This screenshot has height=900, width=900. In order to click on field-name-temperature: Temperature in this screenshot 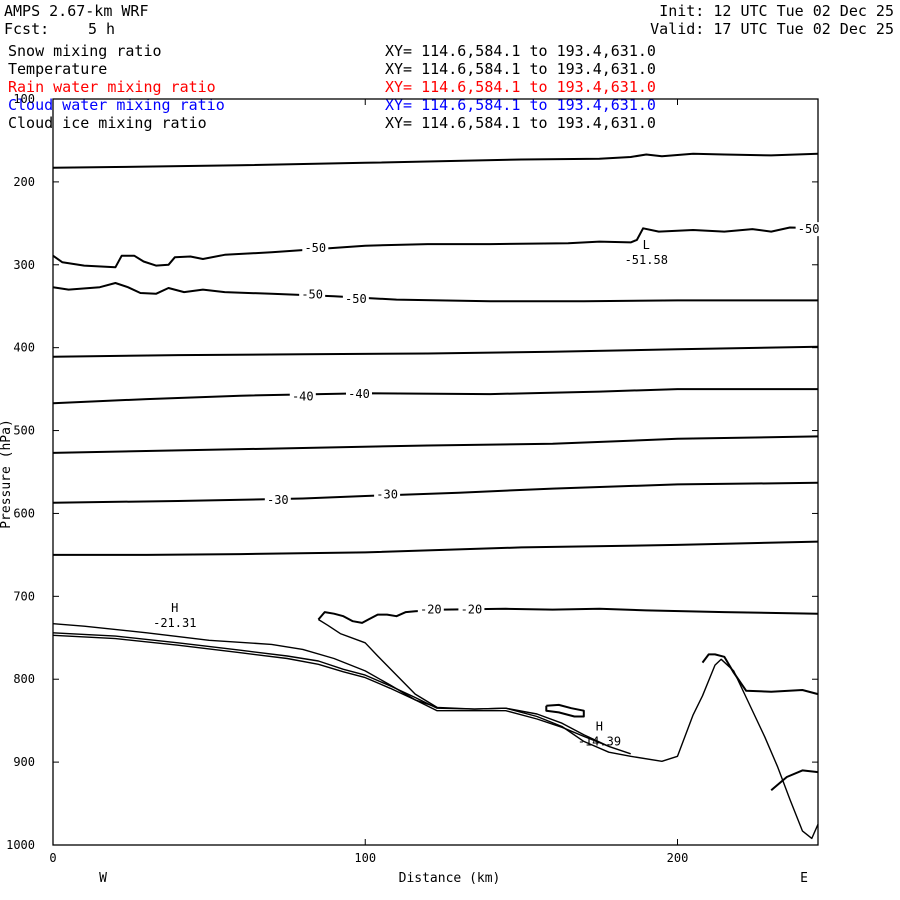, I will do `click(58, 69)`.